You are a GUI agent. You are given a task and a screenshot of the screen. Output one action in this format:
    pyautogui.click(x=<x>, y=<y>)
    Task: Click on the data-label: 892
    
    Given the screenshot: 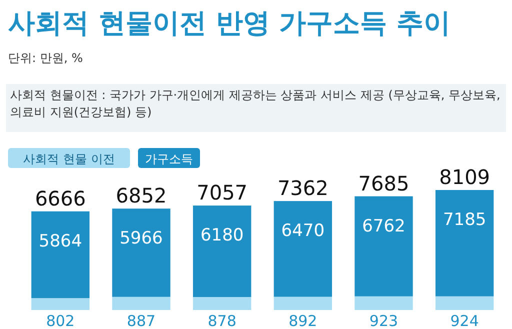 What is the action you would take?
    pyautogui.click(x=303, y=320)
    